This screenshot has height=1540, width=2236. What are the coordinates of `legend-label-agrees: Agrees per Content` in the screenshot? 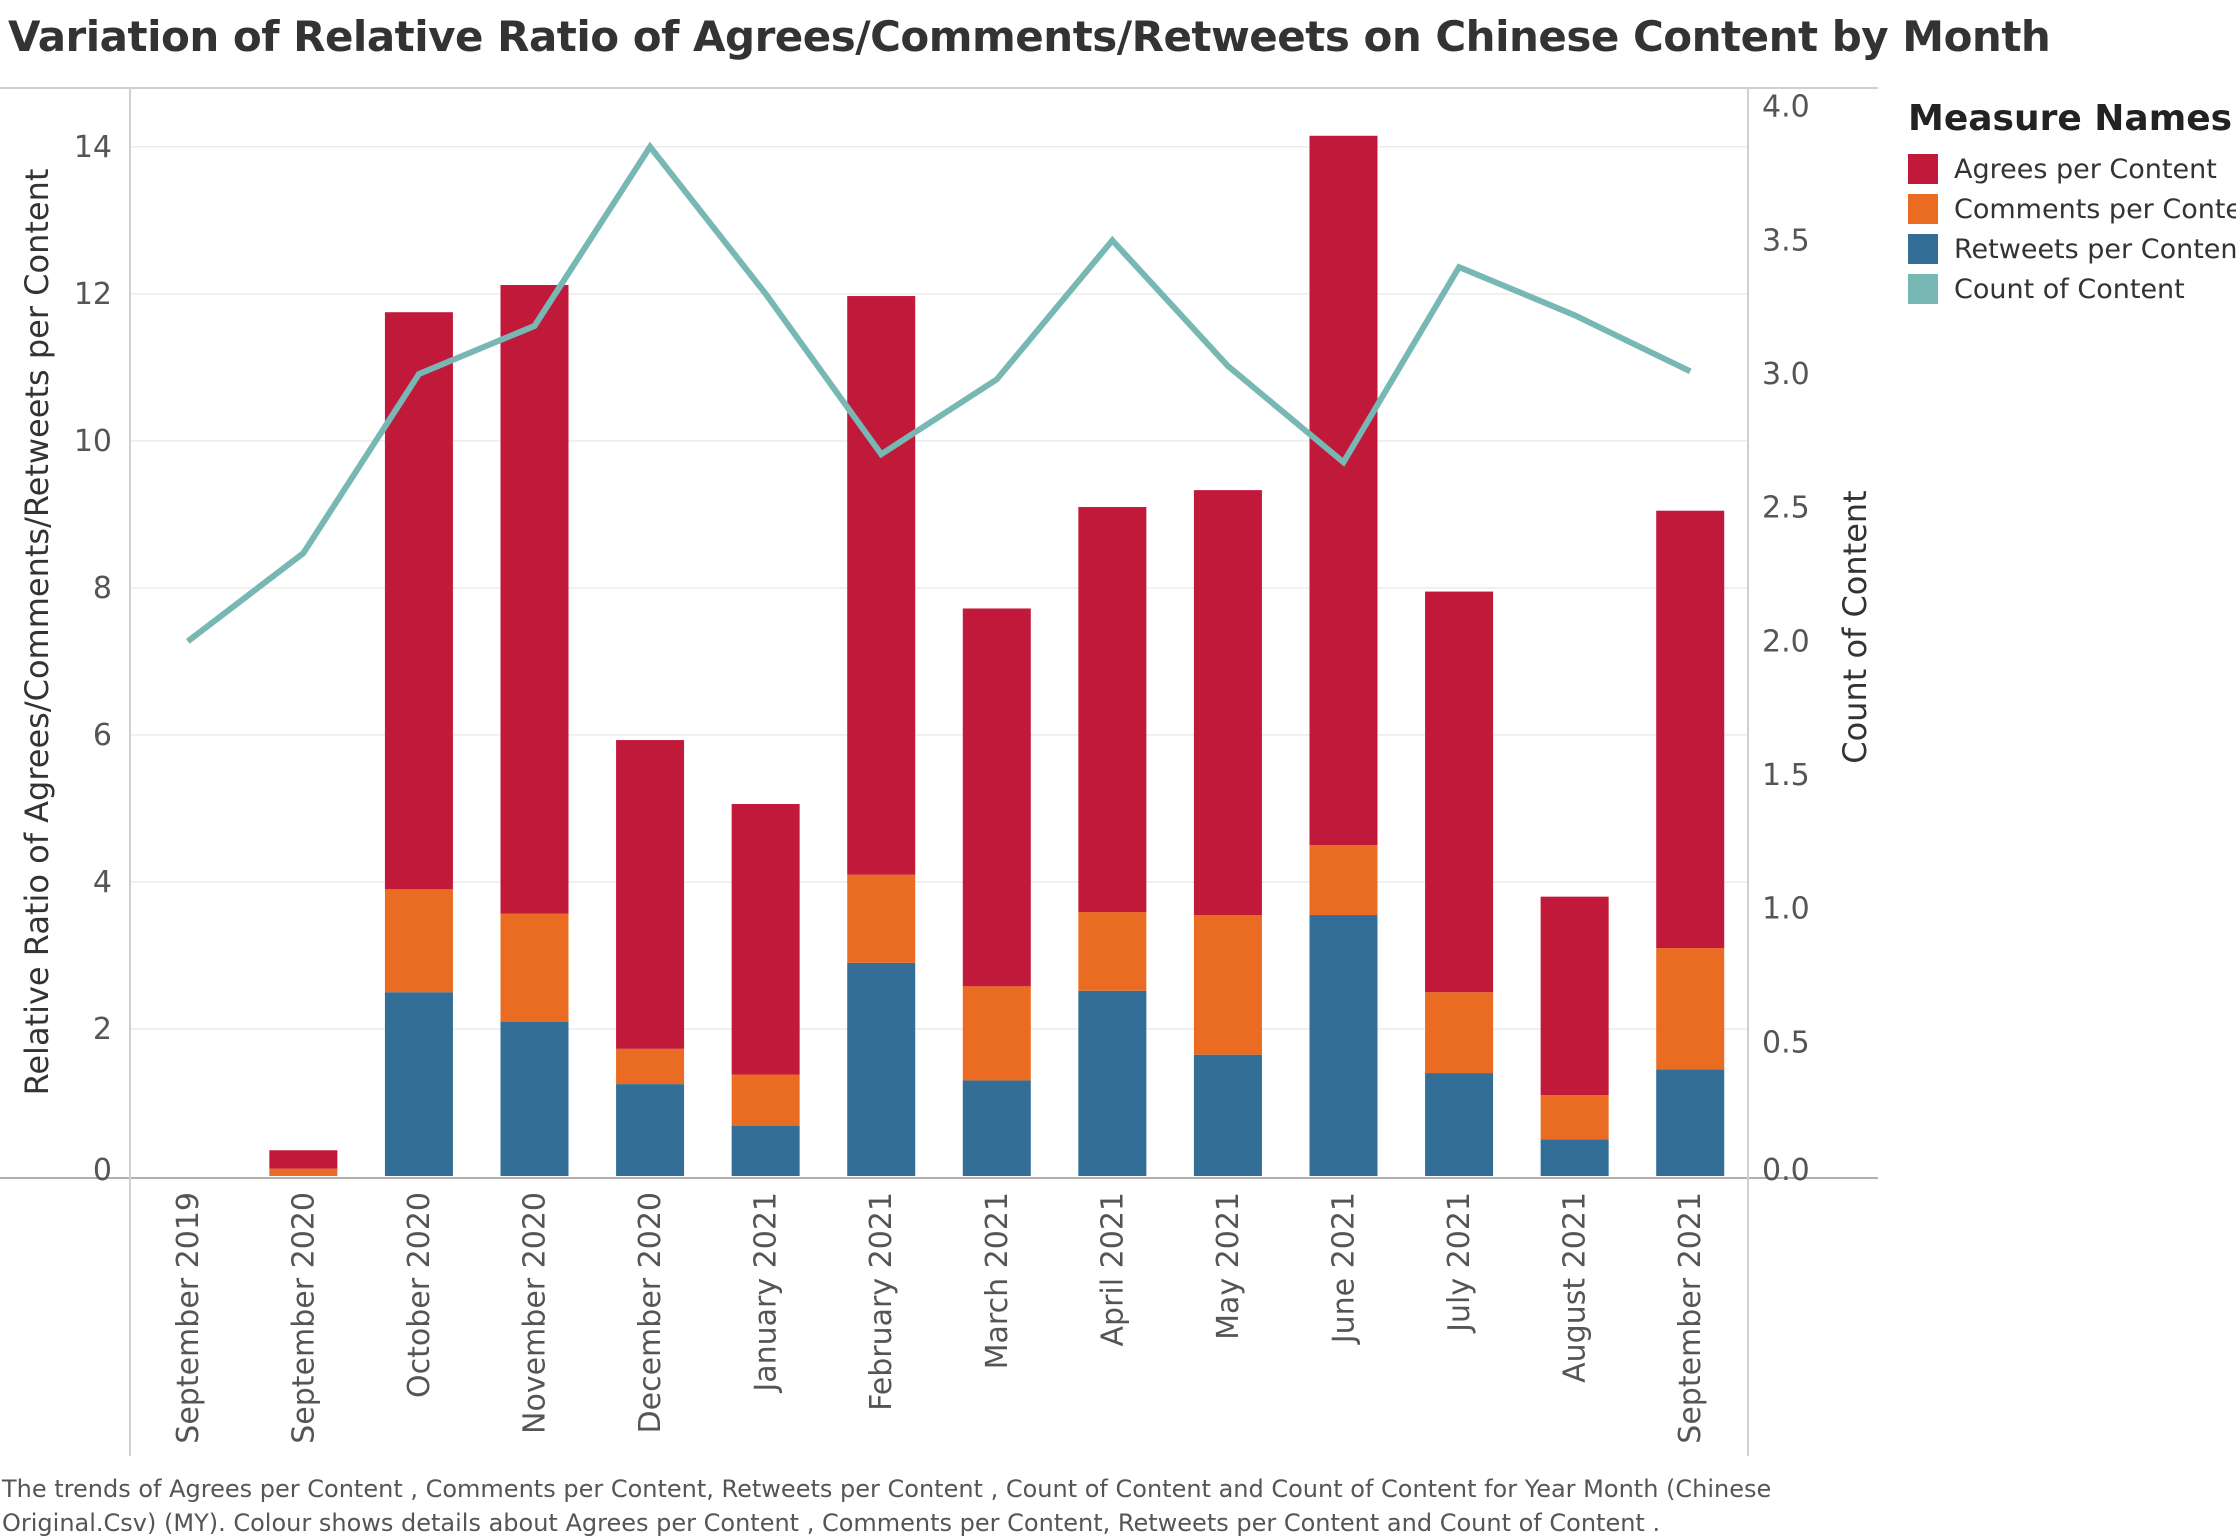 It's located at (2085, 169).